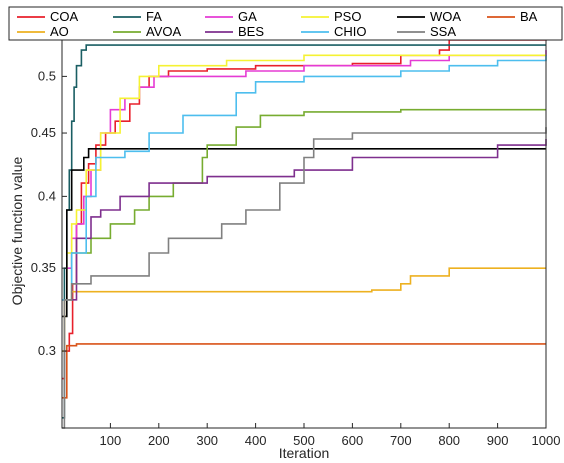 This screenshot has height=463, width=564. What do you see at coordinates (350, 31) in the screenshot?
I see `legend-label-chio: CHIO` at bounding box center [350, 31].